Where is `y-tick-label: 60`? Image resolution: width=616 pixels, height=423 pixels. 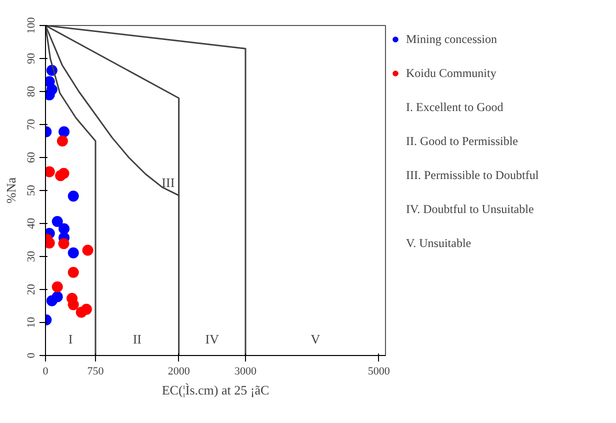
y-tick-label: 60 is located at coordinates (32, 157).